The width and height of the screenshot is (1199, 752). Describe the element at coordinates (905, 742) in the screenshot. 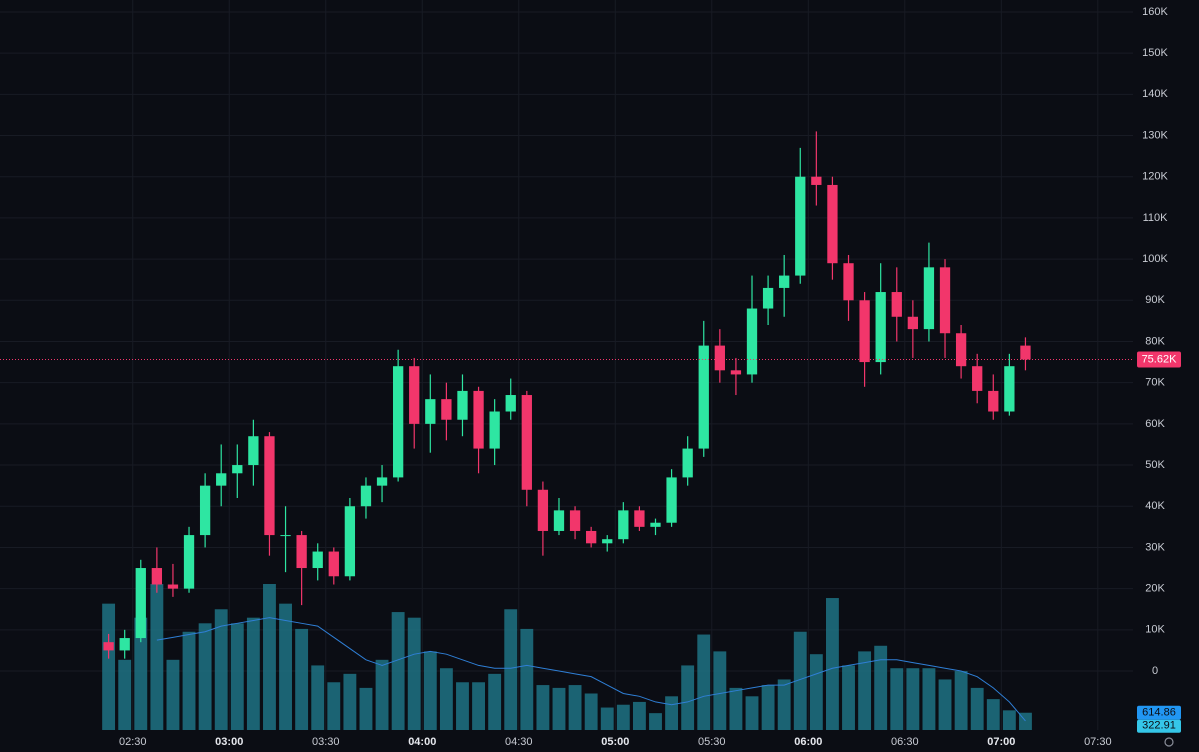

I see `x-tick-label: 06:30` at that location.